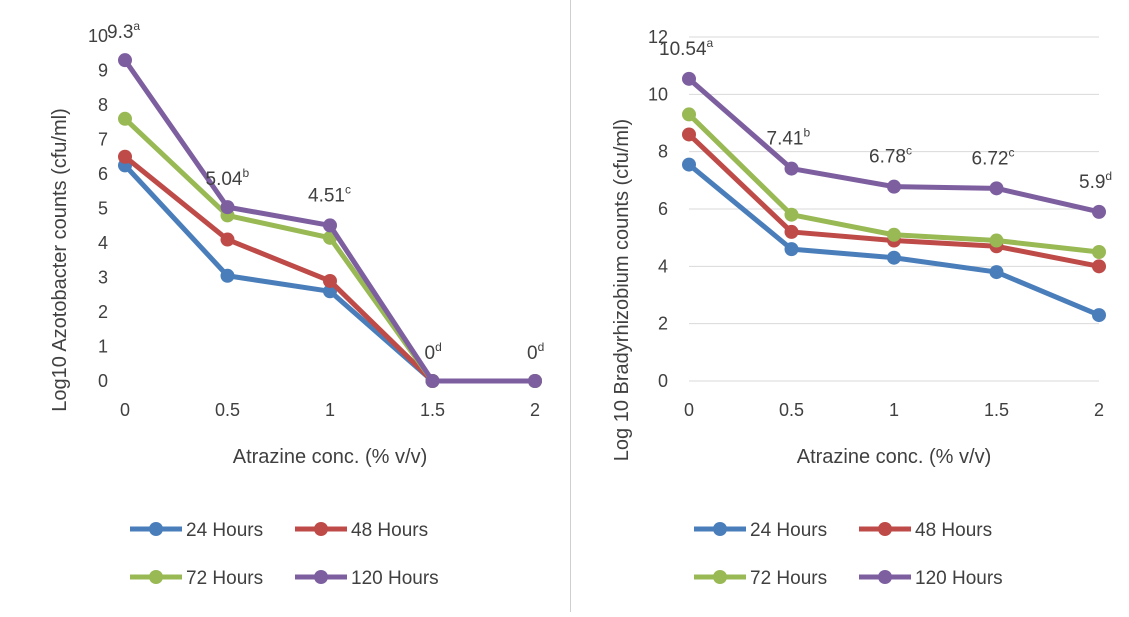 This screenshot has width=1129, height=617. What do you see at coordinates (103, 347) in the screenshot?
I see `y-tick-label: 1` at bounding box center [103, 347].